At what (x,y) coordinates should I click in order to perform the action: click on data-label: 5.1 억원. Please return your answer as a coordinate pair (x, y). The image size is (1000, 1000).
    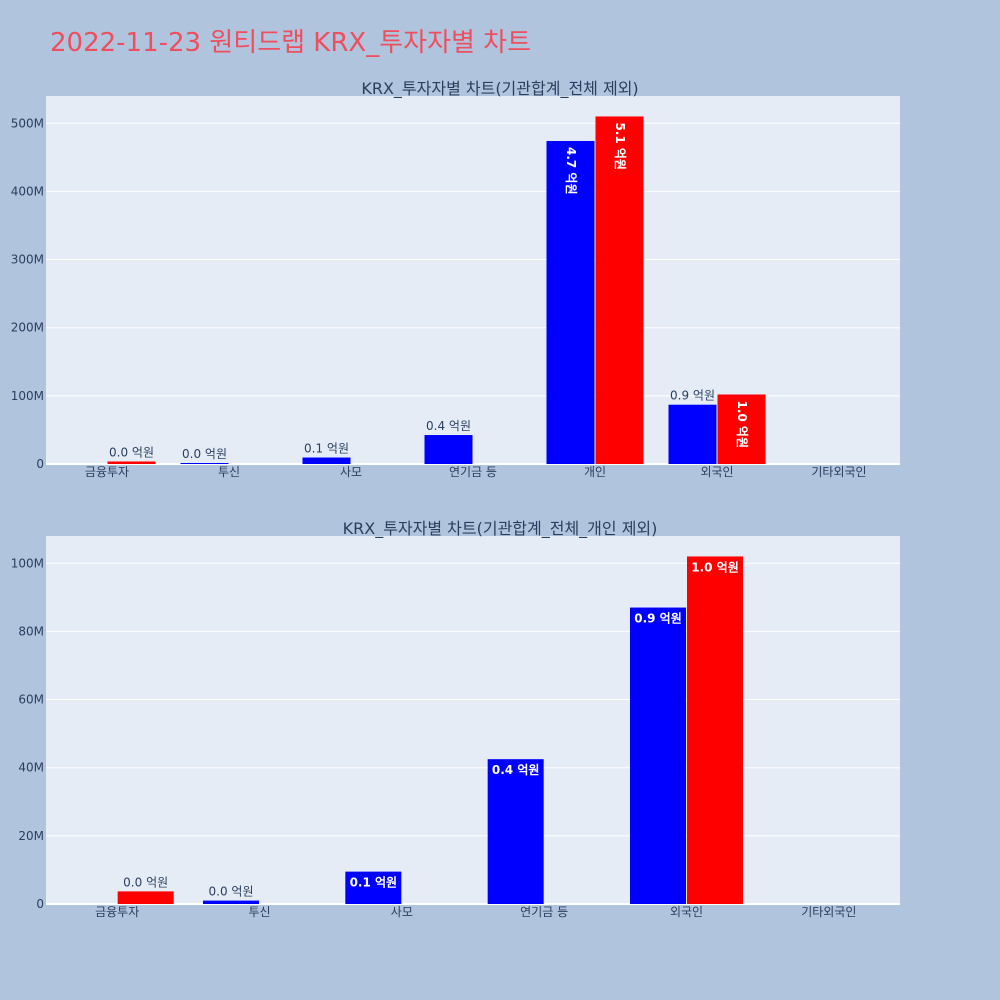
    Looking at the image, I should click on (620, 146).